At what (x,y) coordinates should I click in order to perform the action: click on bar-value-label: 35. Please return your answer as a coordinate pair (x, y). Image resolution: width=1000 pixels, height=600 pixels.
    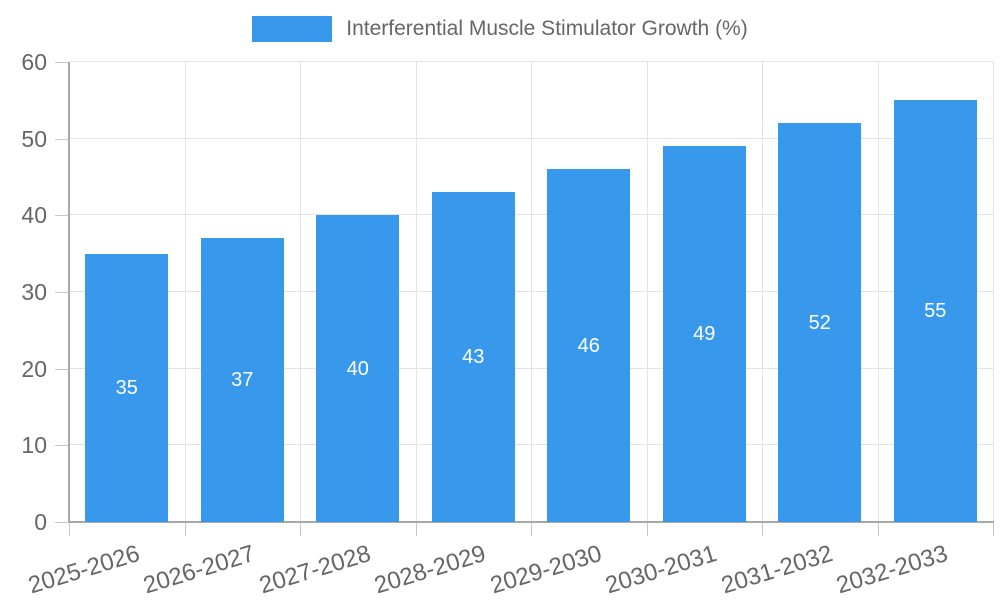
    Looking at the image, I should click on (126, 387).